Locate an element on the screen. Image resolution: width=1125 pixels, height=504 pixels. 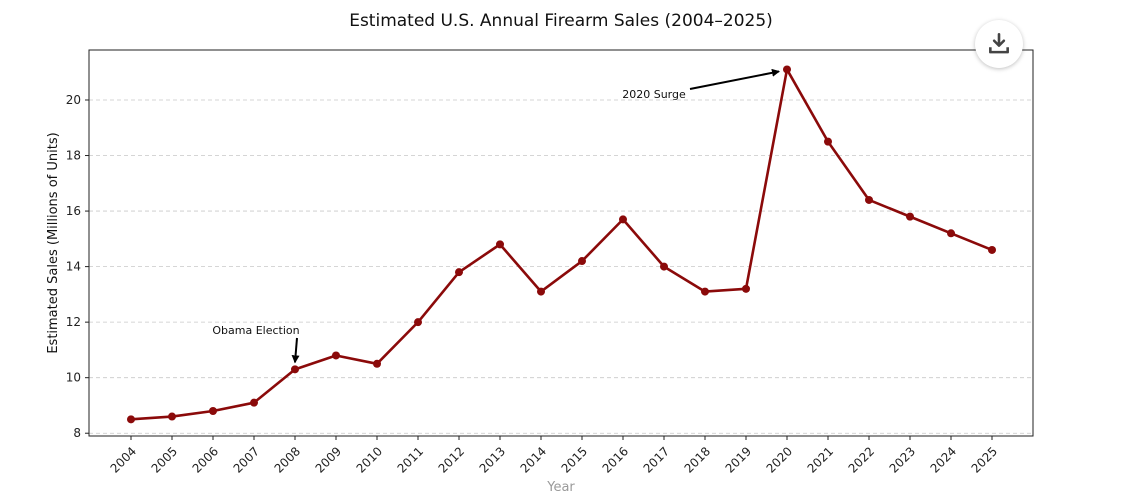
data-point-2007 is located at coordinates (254, 402).